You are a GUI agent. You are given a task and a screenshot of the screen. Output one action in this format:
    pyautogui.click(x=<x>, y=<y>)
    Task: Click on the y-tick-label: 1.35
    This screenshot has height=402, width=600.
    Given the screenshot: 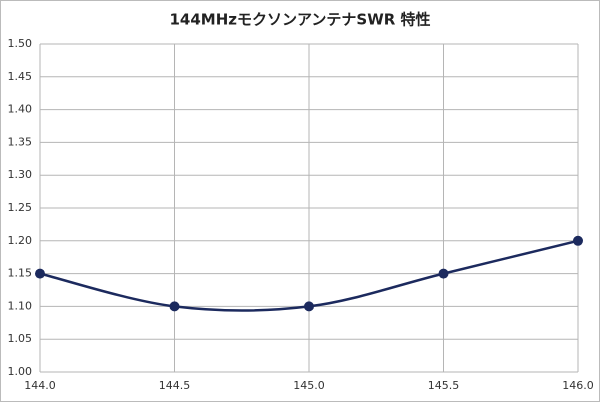 What is the action you would take?
    pyautogui.click(x=20, y=141)
    